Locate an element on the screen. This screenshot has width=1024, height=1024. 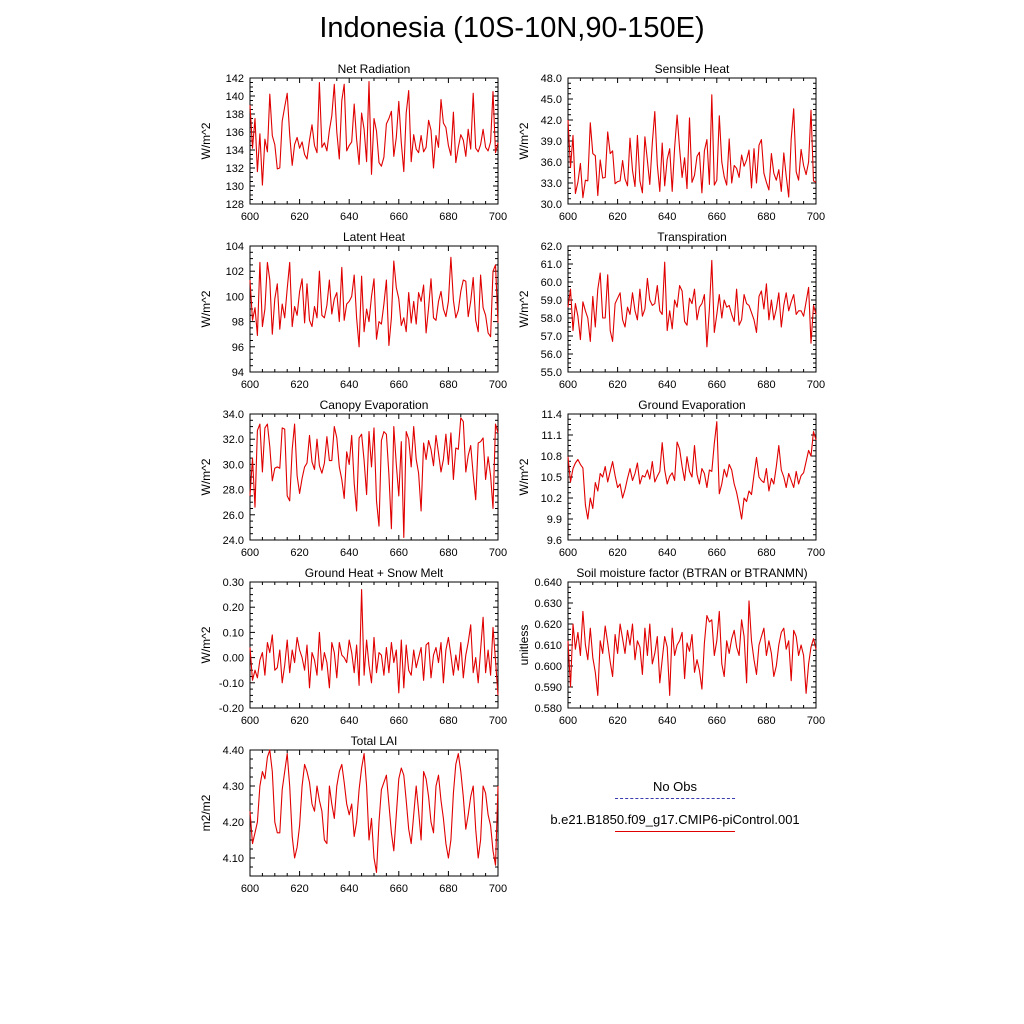
y-tick-label: 4.40 is located at coordinates (233, 751).